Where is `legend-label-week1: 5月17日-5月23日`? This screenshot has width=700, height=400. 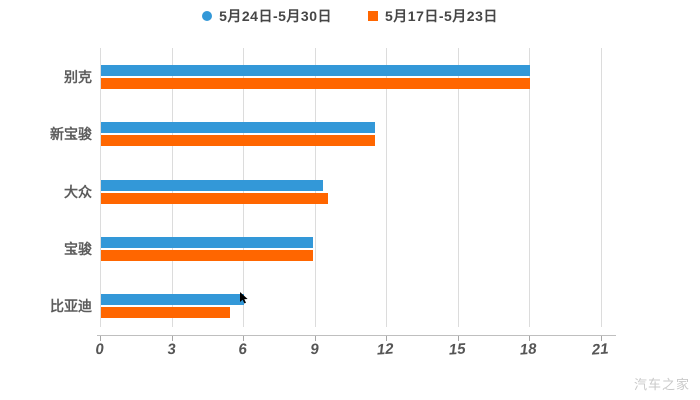
legend-label-week1: 5月17日-5月23日 is located at coordinates (441, 16).